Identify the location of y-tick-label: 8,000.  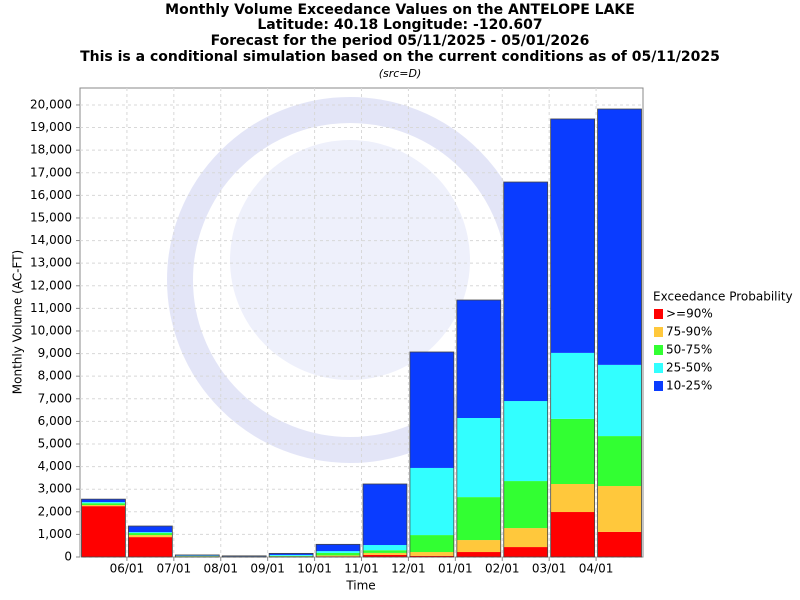
(55, 376).